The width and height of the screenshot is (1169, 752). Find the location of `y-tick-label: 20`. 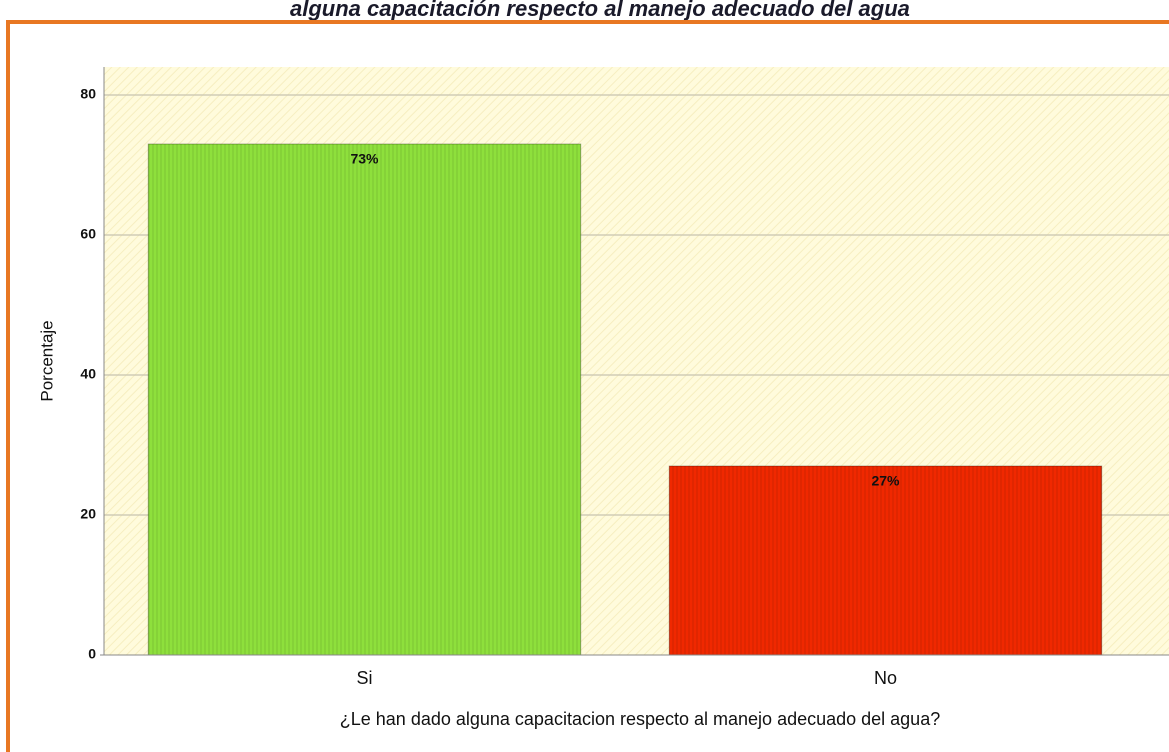

y-tick-label: 20 is located at coordinates (88, 514).